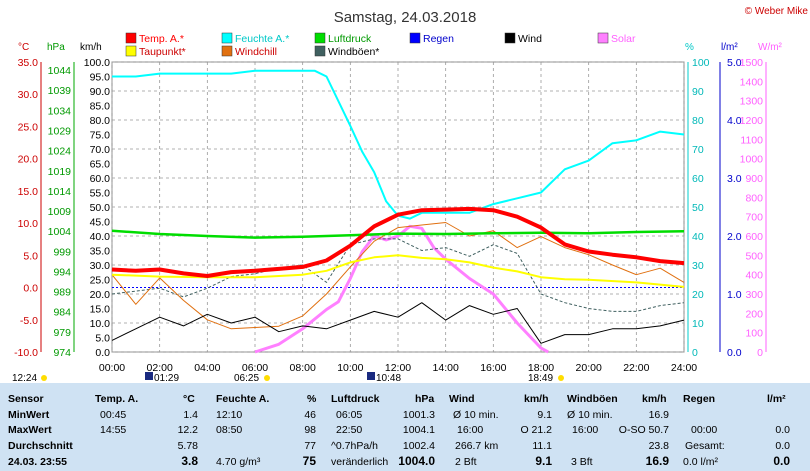 This screenshot has height=471, width=810. What do you see at coordinates (309, 461) in the screenshot?
I see `hum-current: 75` at bounding box center [309, 461].